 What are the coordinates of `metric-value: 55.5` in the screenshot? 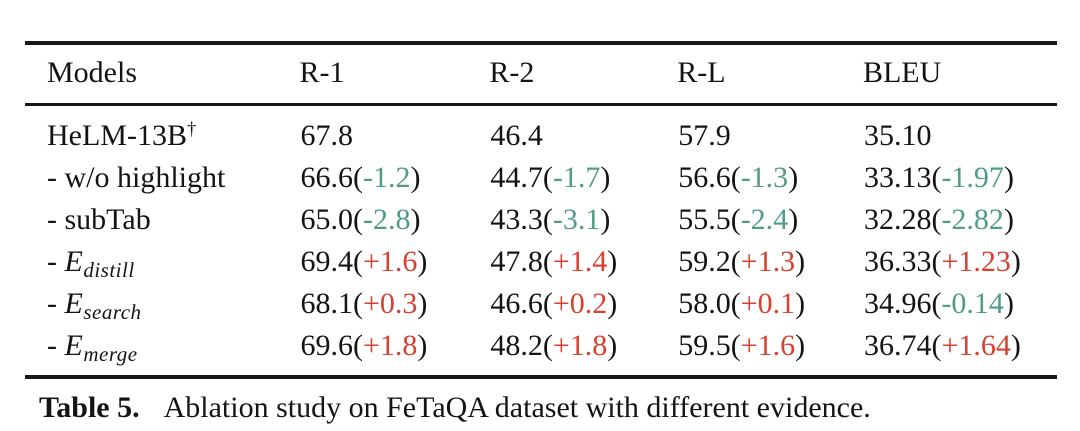 It's located at (704, 219).